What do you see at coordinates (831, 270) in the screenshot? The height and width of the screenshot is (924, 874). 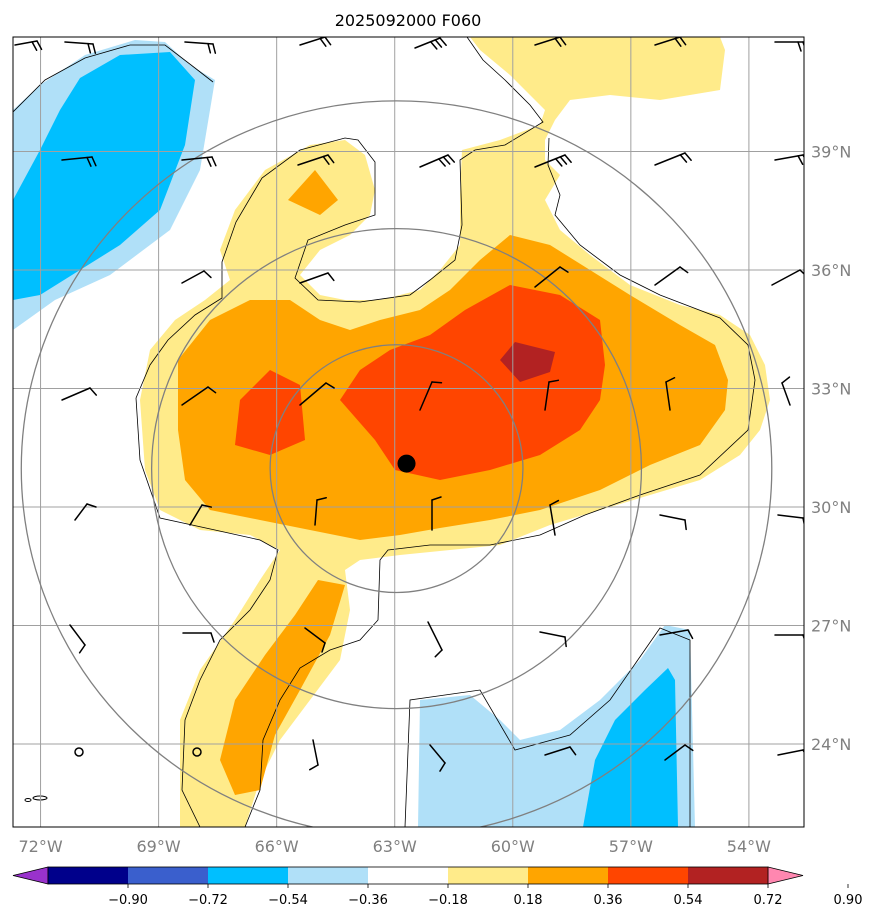 I see `latitude-label: 36°N` at bounding box center [831, 270].